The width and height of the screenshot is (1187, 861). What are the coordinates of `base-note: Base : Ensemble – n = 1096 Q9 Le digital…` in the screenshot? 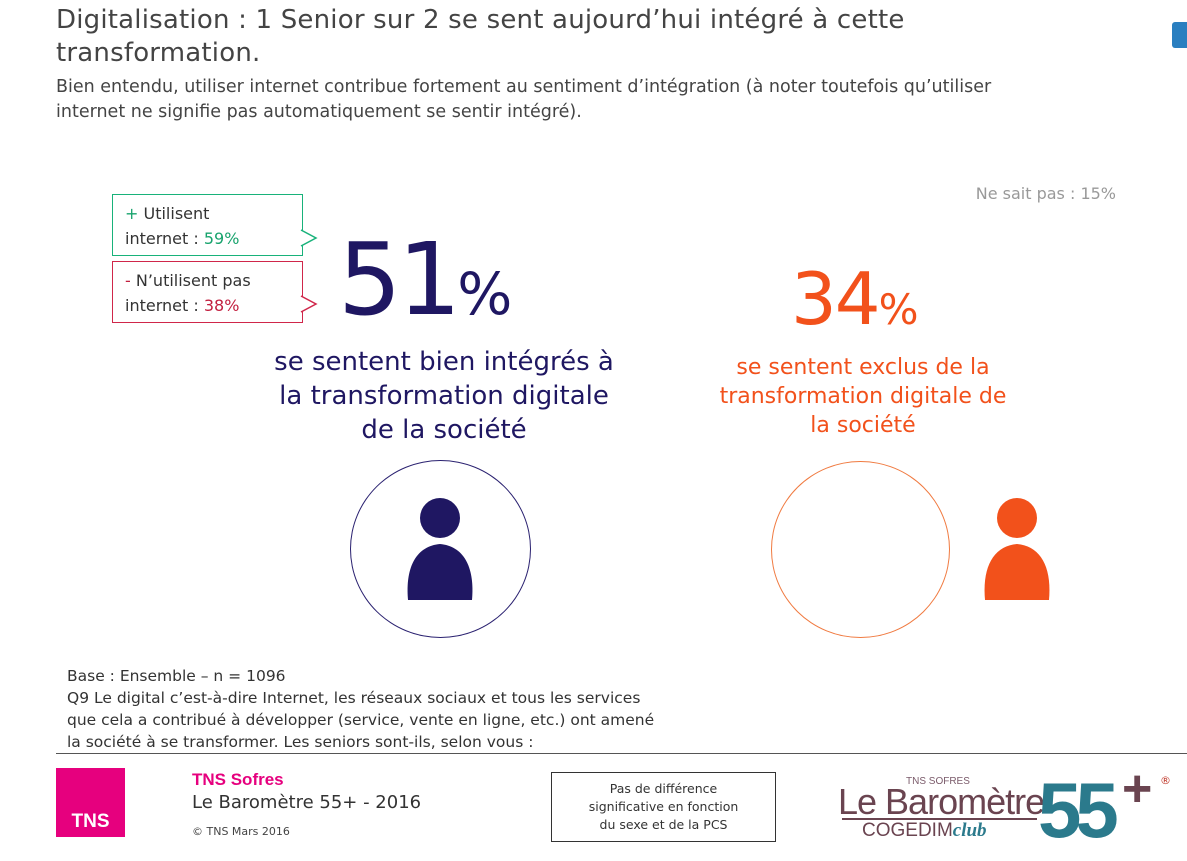 It's located at (427, 709).